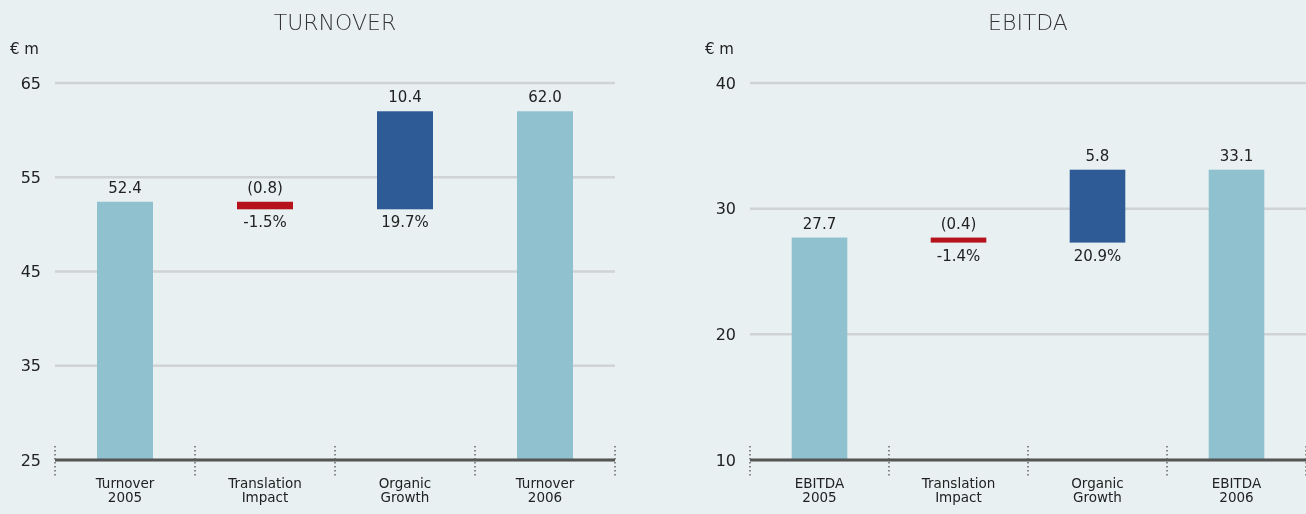  I want to click on data-label: 10.4, so click(405, 97).